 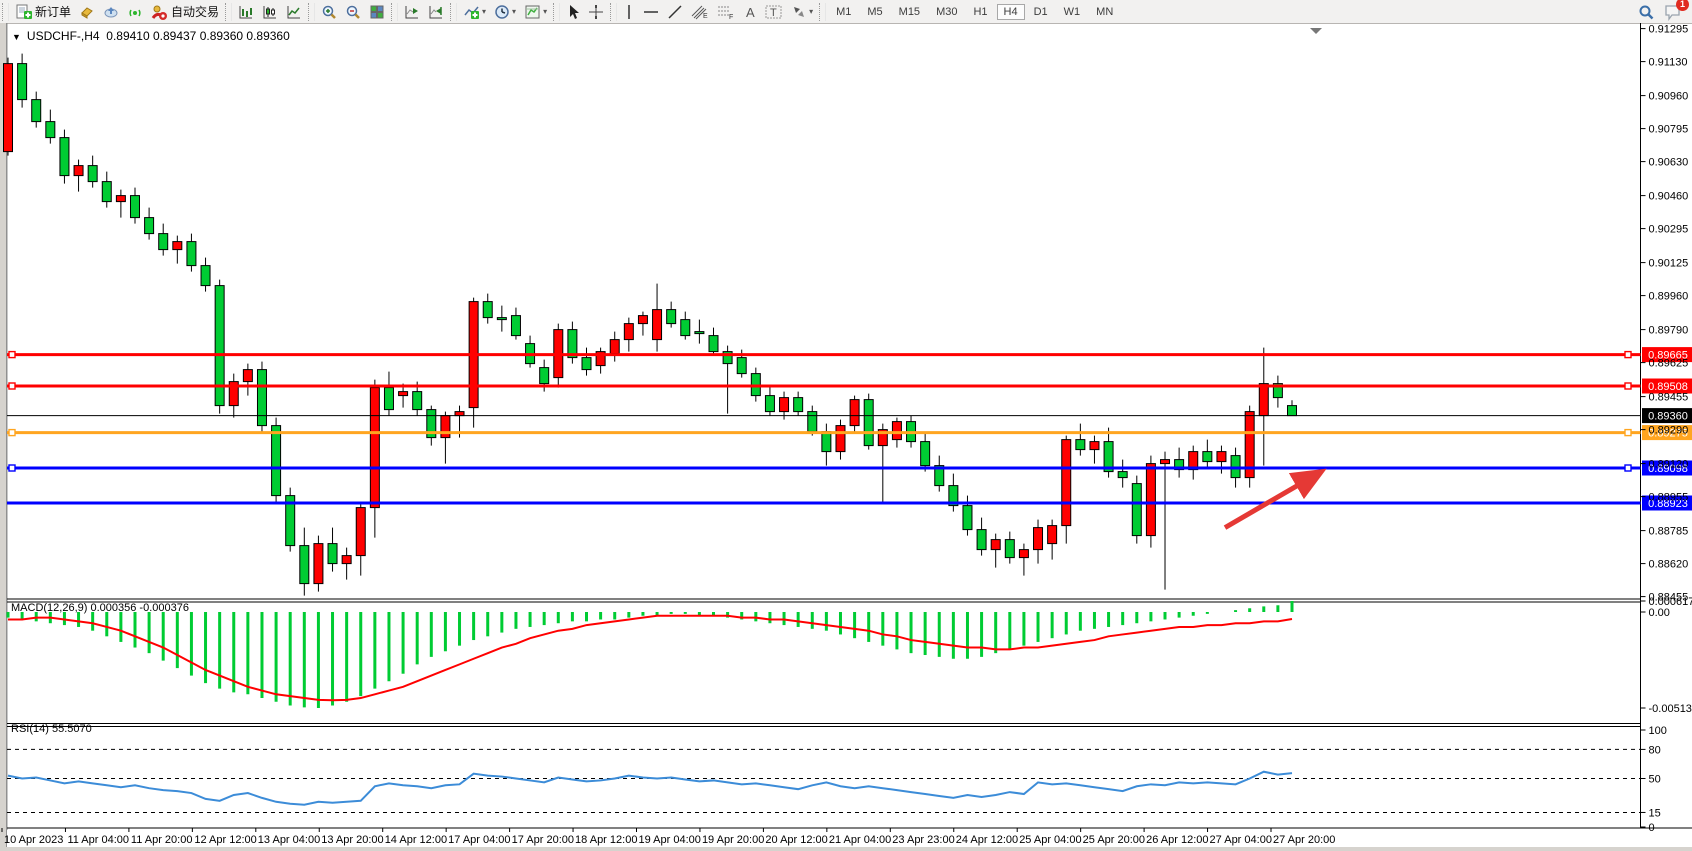 What do you see at coordinates (651, 12) in the screenshot?
I see `horizontal-line-button` at bounding box center [651, 12].